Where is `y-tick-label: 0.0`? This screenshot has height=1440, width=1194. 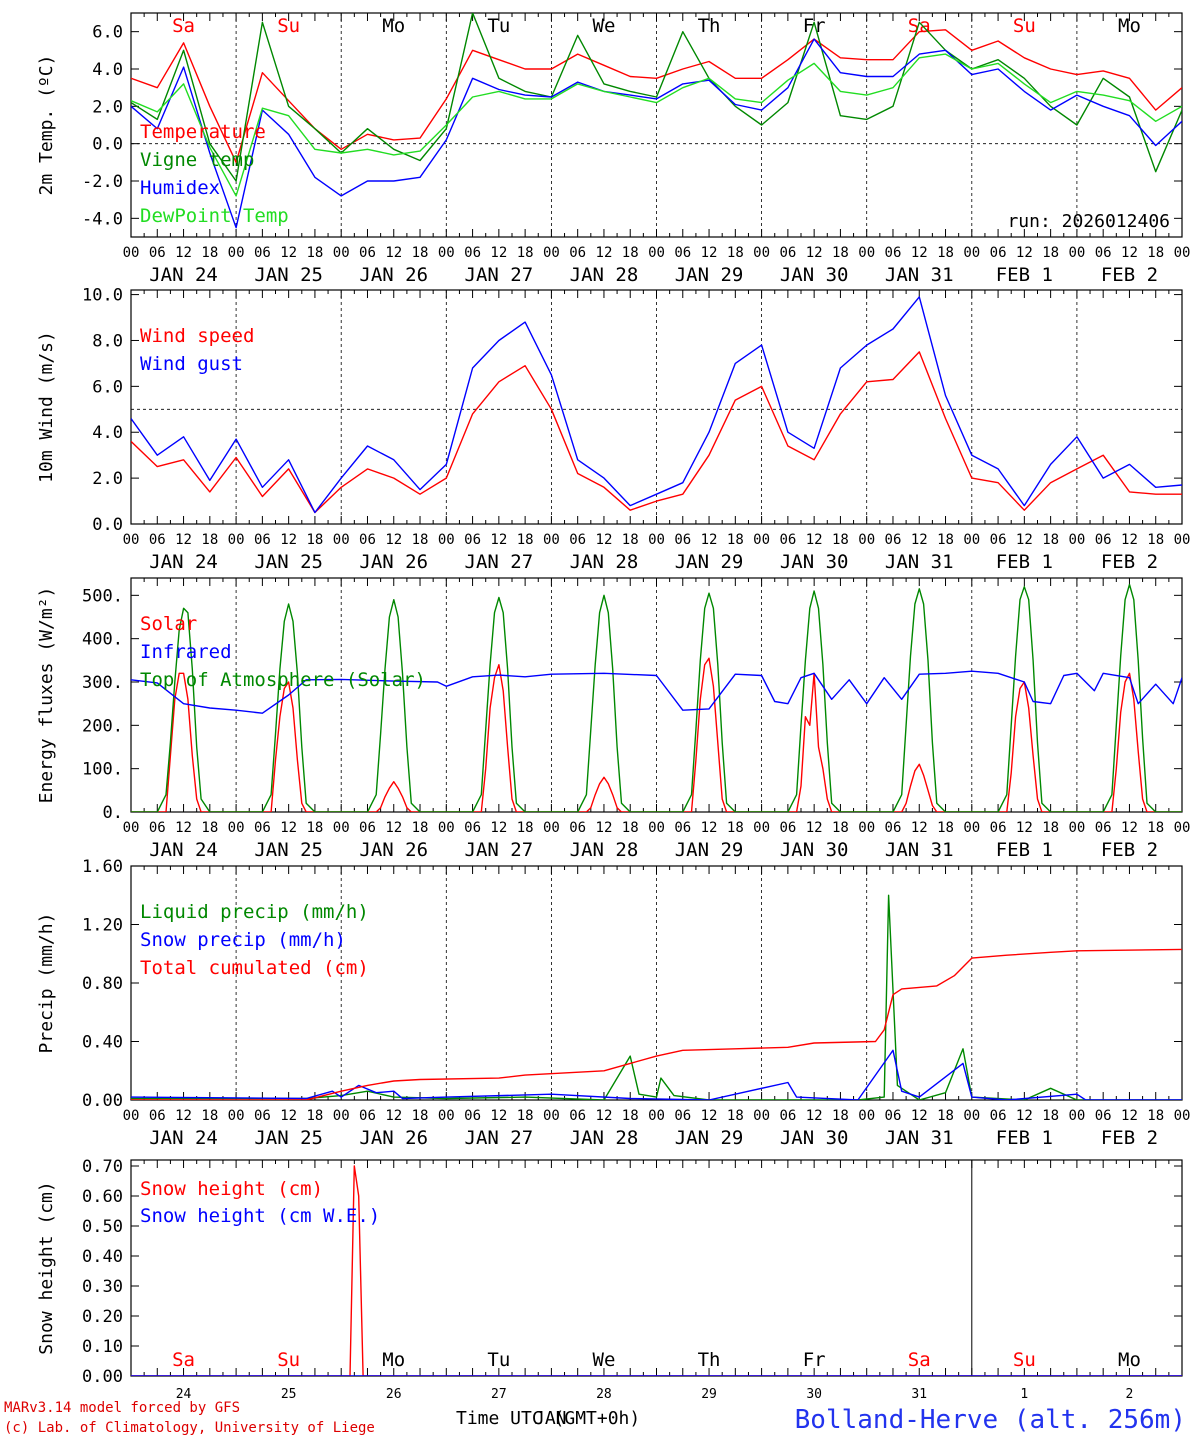
y-tick-label: 0.0 is located at coordinates (107, 525).